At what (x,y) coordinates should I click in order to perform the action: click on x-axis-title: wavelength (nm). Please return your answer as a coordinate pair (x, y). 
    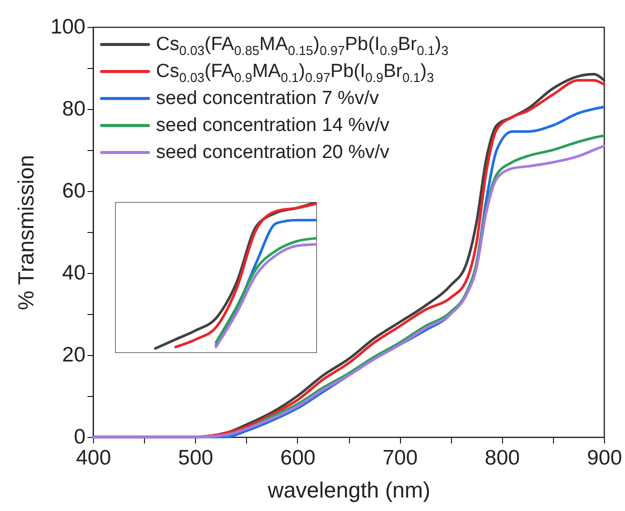
    Looking at the image, I should click on (348, 490).